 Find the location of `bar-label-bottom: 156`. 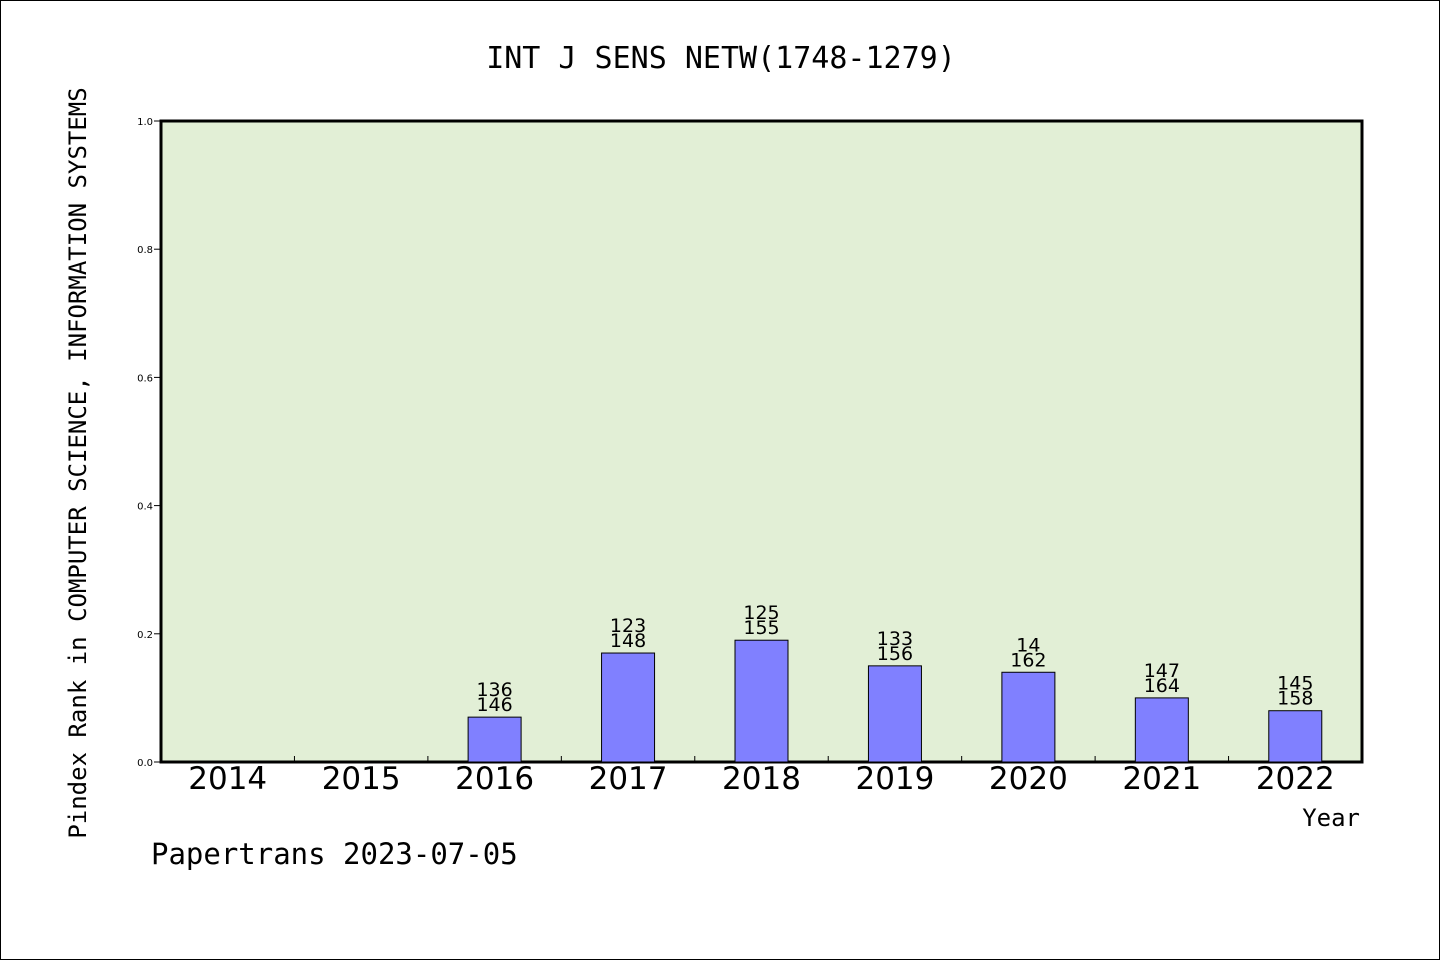

bar-label-bottom: 156 is located at coordinates (895, 654).